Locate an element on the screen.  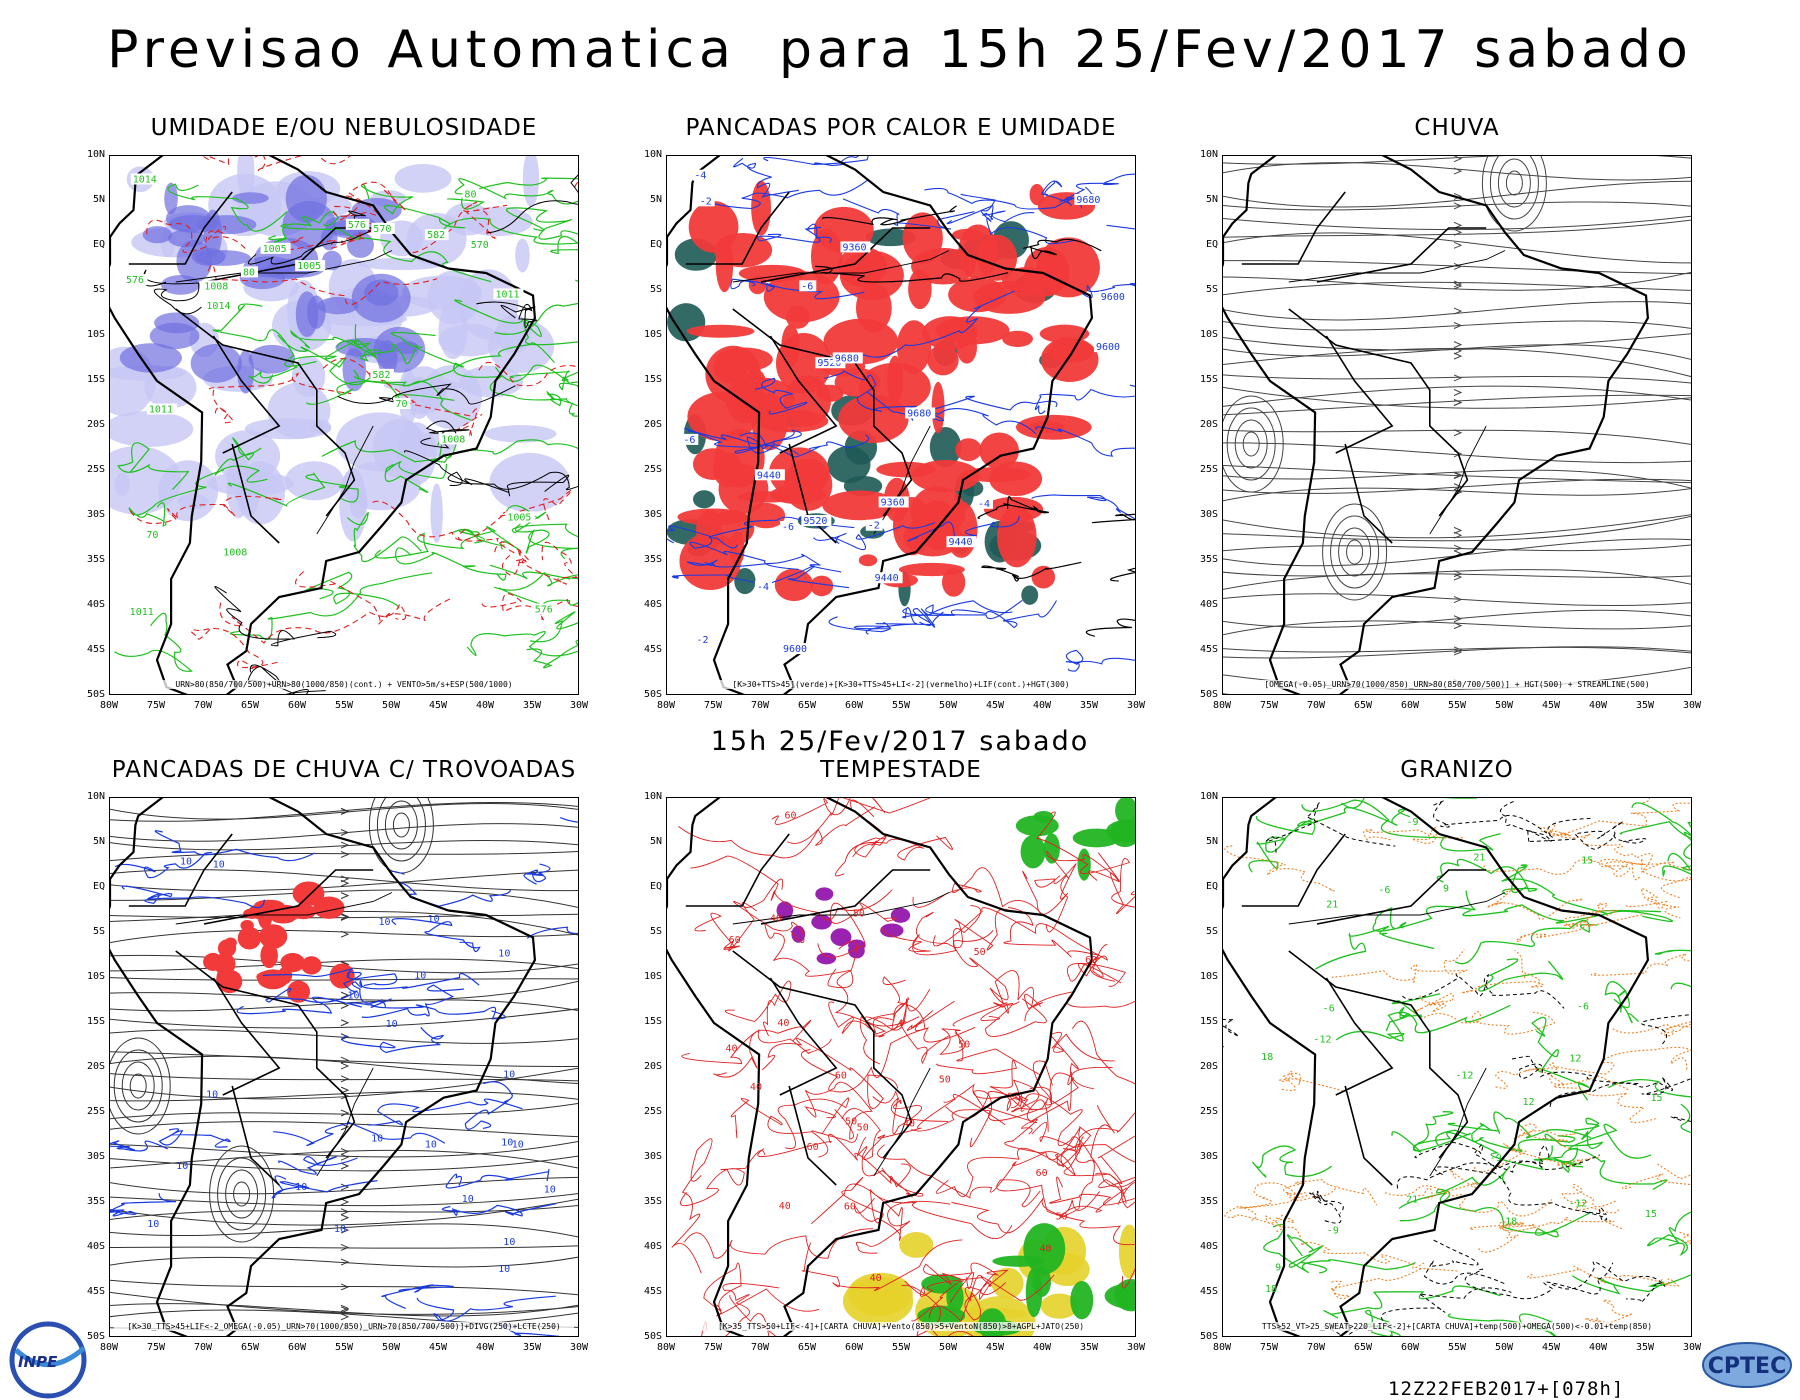
latitude-label: 20S is located at coordinates (652, 424).